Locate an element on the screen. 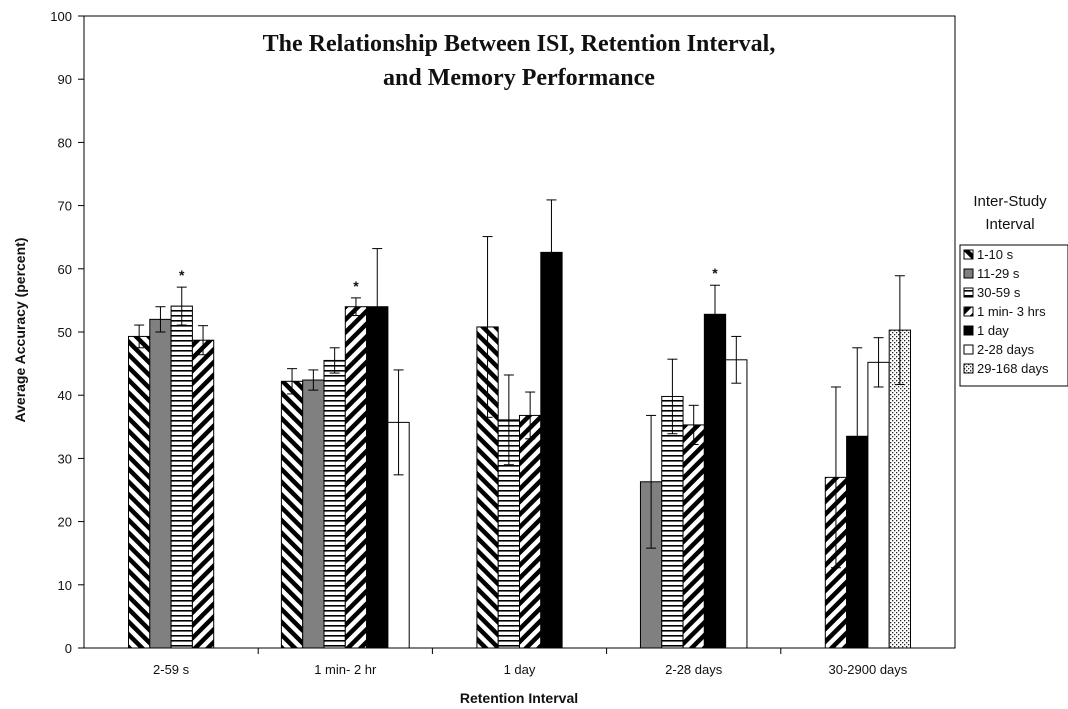  legend-label: 1-10 s is located at coordinates (995, 254).